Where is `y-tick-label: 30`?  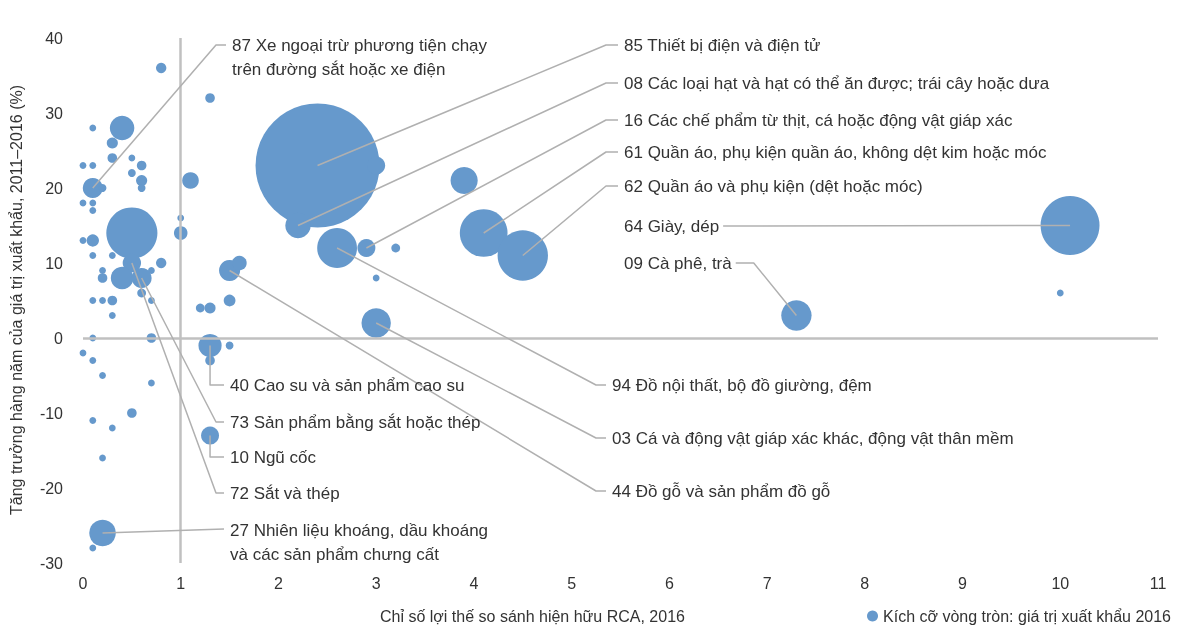 y-tick-label: 30 is located at coordinates (54, 113).